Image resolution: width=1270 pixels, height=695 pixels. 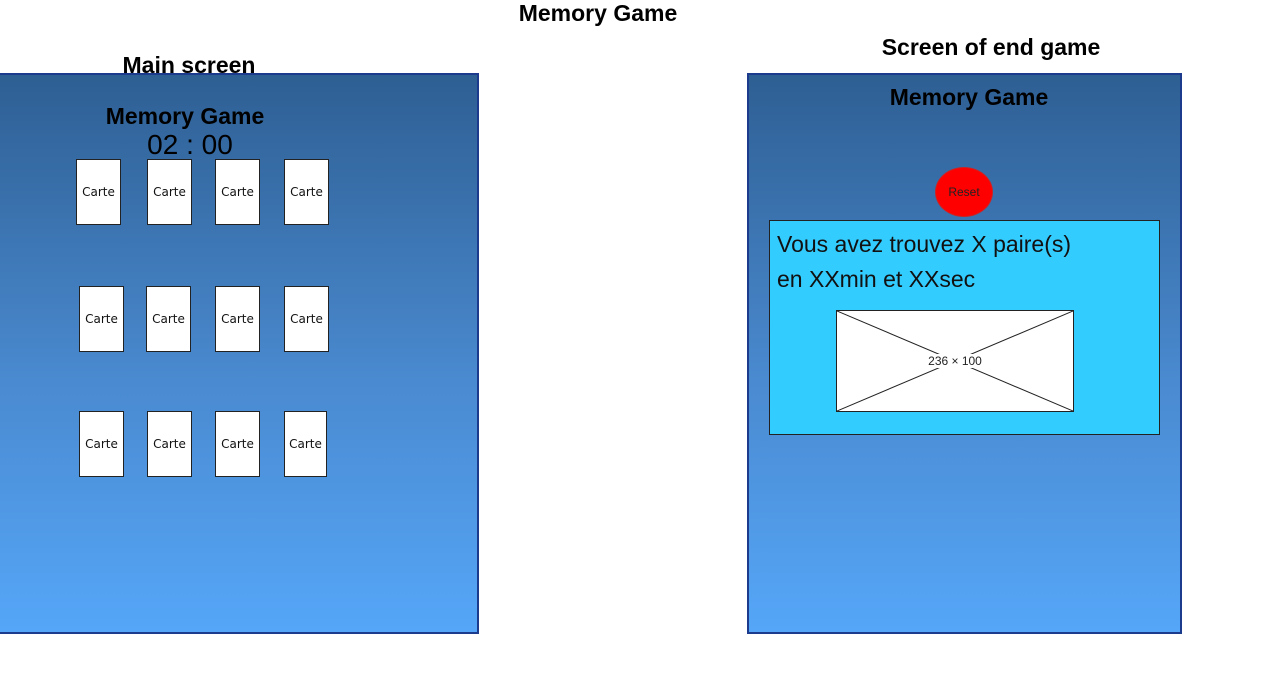 I want to click on result-found-pairs: Vous avez trouvez X paire(s), so click(x=924, y=244).